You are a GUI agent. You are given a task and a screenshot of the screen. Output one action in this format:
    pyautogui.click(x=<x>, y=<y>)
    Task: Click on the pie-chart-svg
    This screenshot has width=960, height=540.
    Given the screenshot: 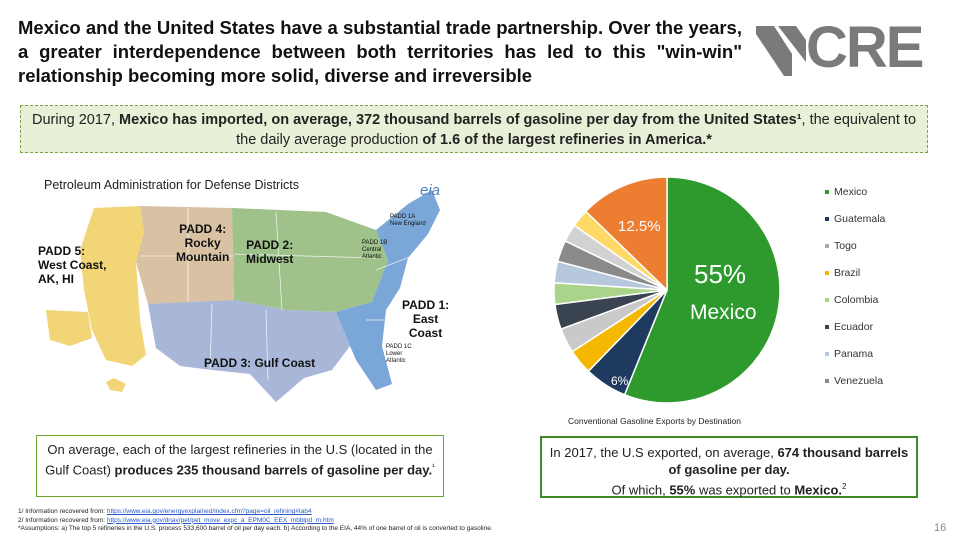 What is the action you would take?
    pyautogui.click(x=667, y=290)
    